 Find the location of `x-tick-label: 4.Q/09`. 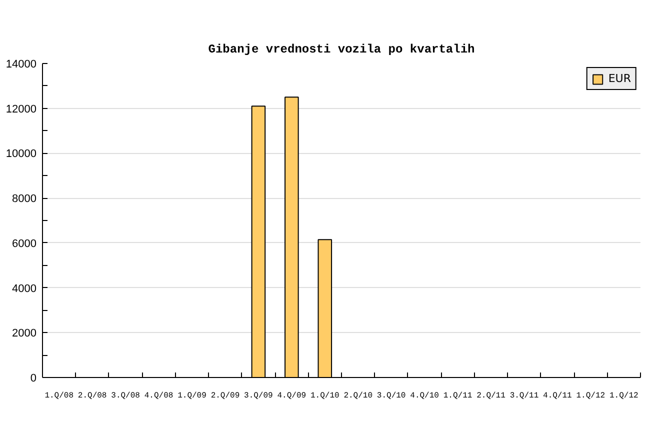

x-tick-label: 4.Q/09 is located at coordinates (291, 396).